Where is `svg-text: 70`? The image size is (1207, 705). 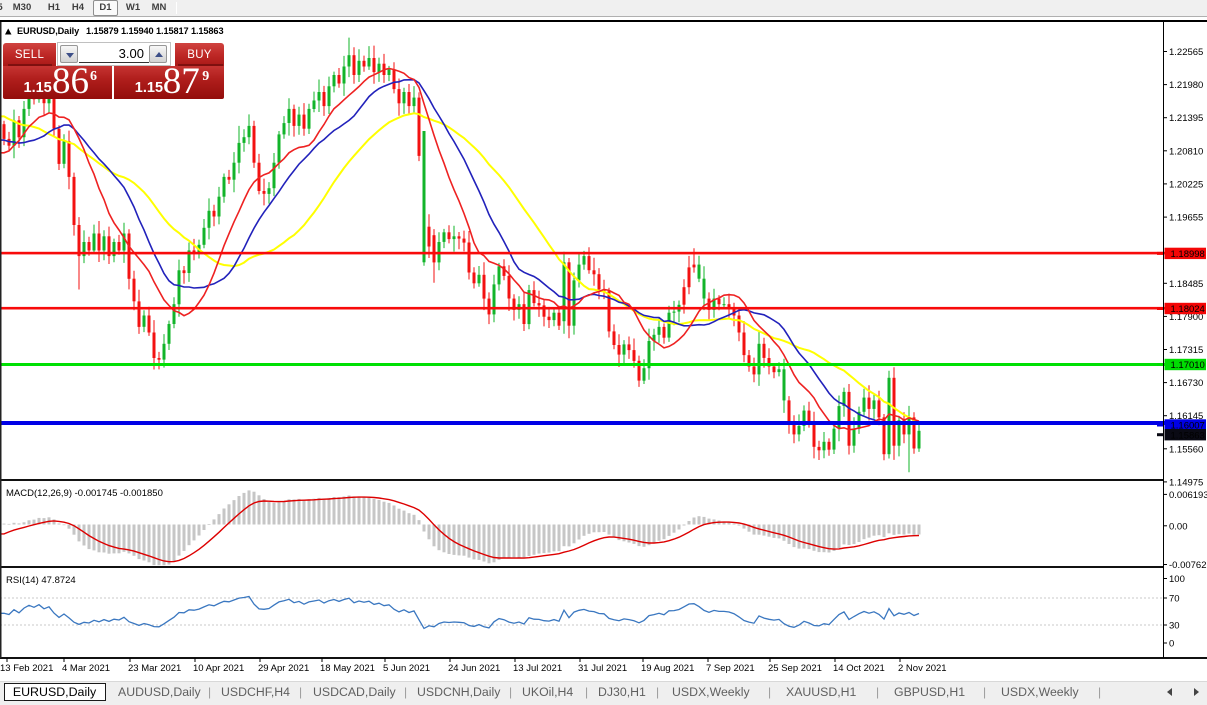
svg-text: 70 is located at coordinates (1174, 599).